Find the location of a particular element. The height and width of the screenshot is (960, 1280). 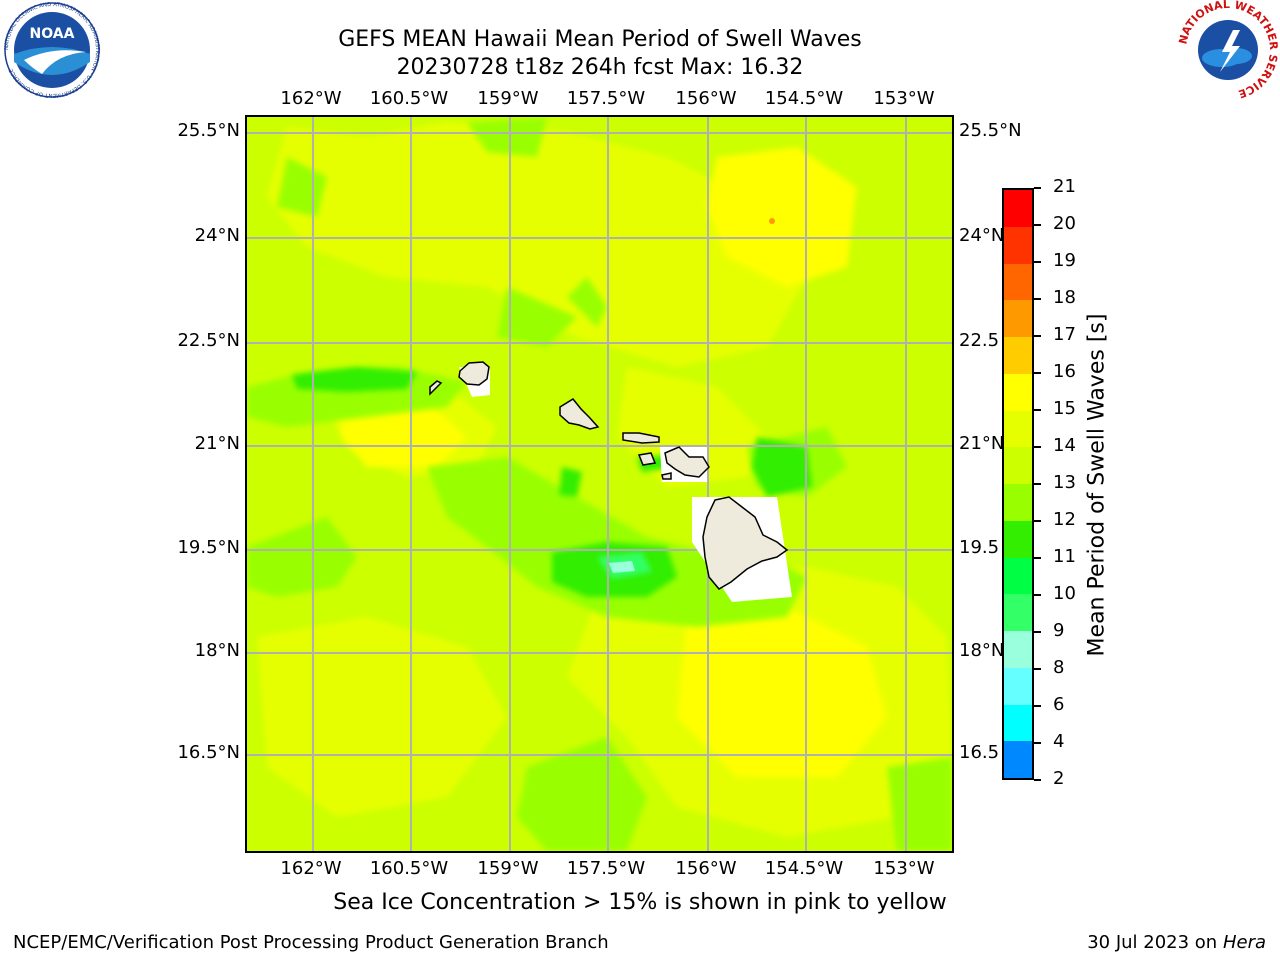

colorbar-tick-label: 20 is located at coordinates (1064, 223).